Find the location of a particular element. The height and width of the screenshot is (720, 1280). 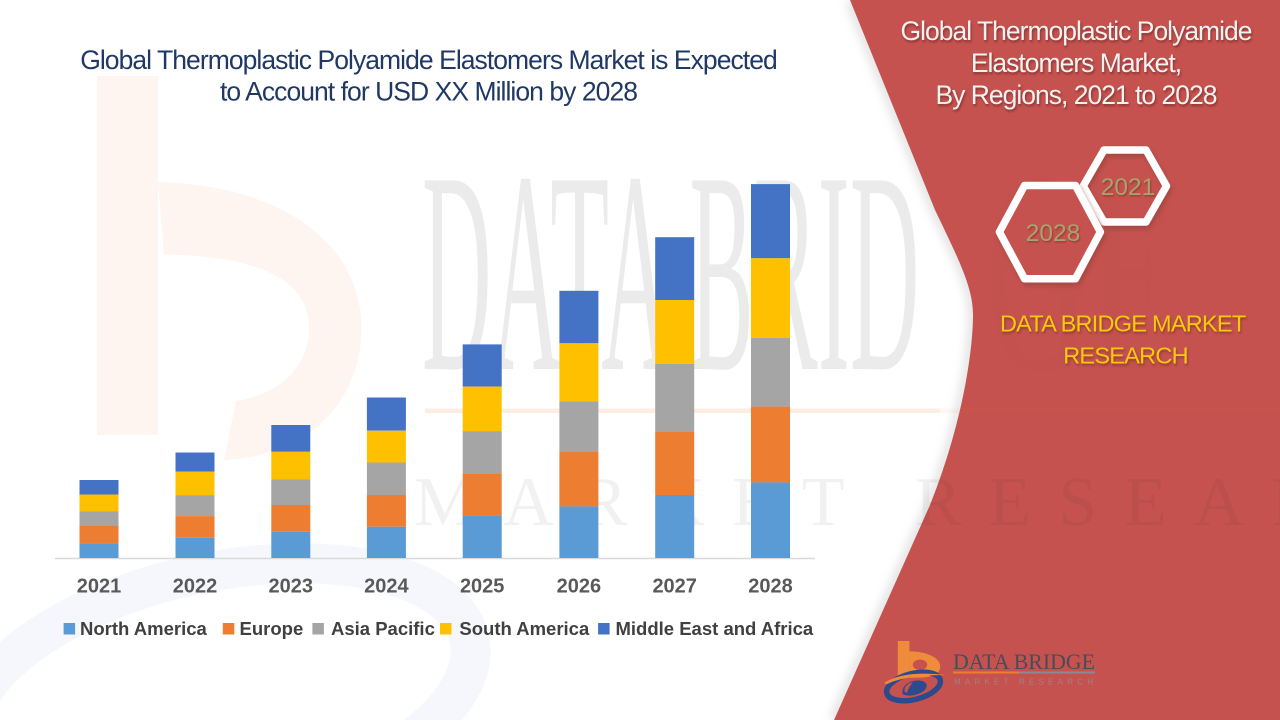

svg-text: Europe is located at coordinates (272, 628).